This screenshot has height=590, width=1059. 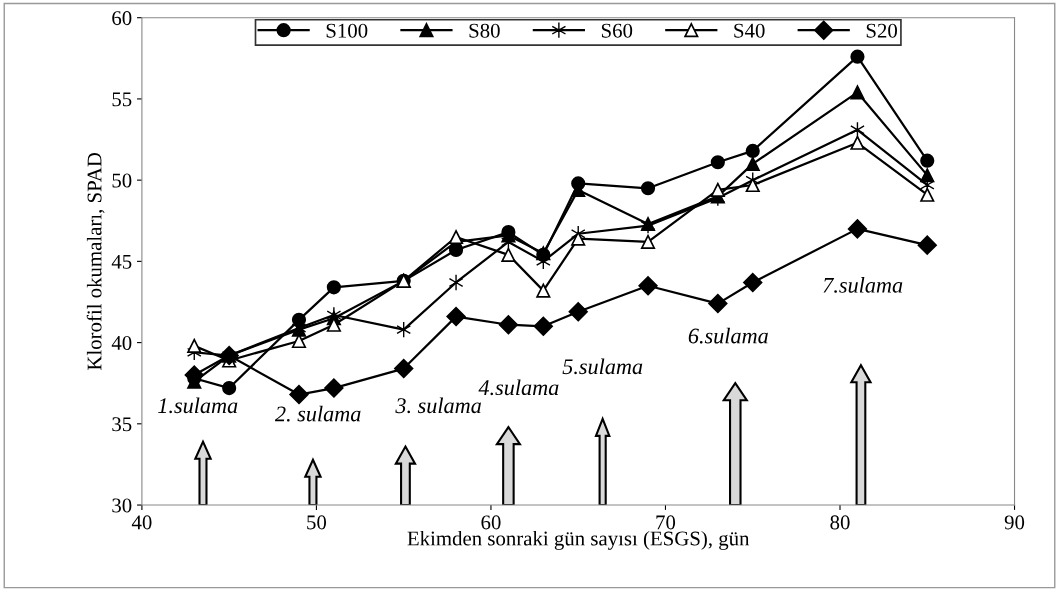 What do you see at coordinates (518, 387) in the screenshot?
I see `annotation: 4.sulama` at bounding box center [518, 387].